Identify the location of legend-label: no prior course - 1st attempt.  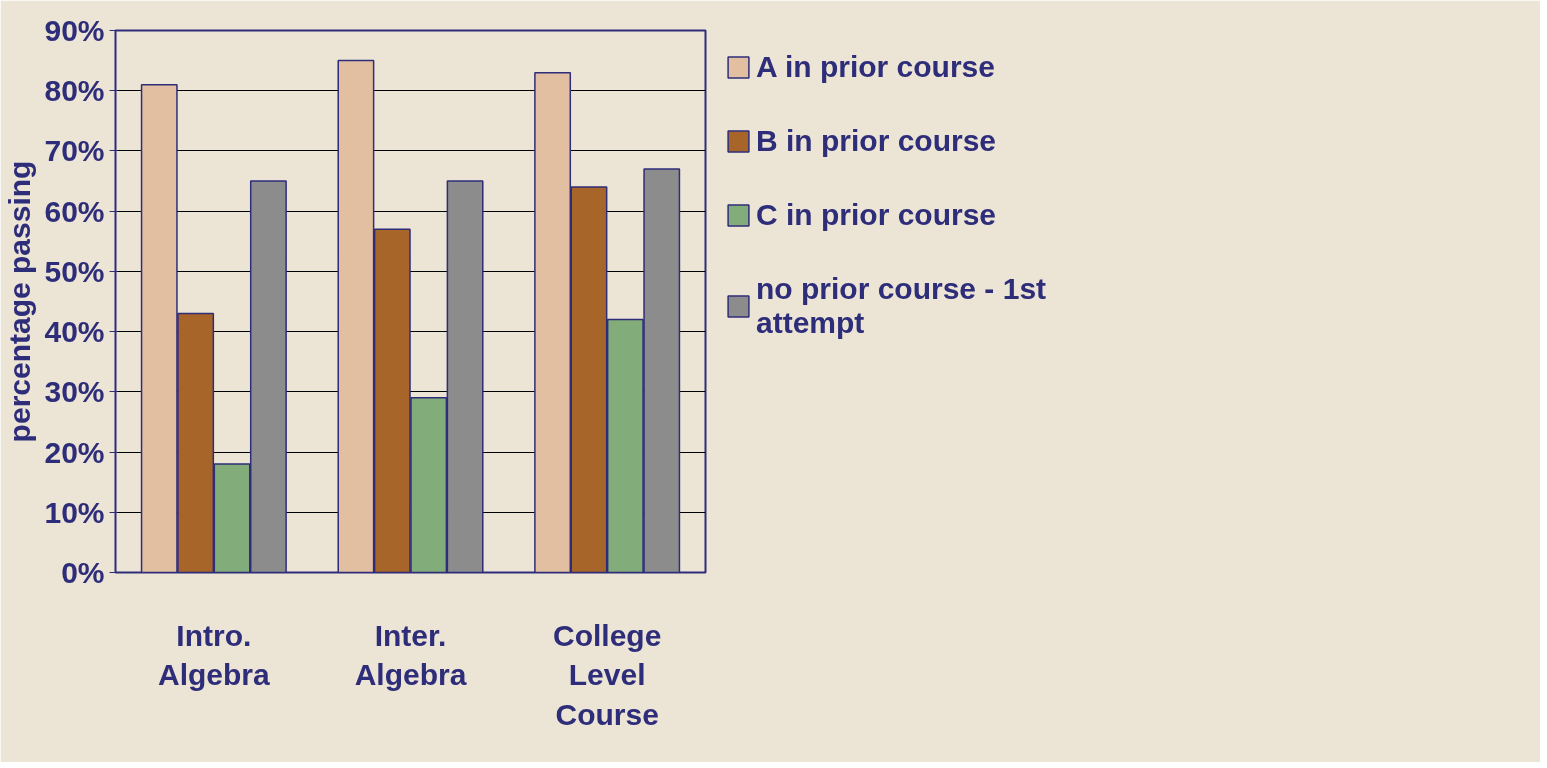
(901, 306).